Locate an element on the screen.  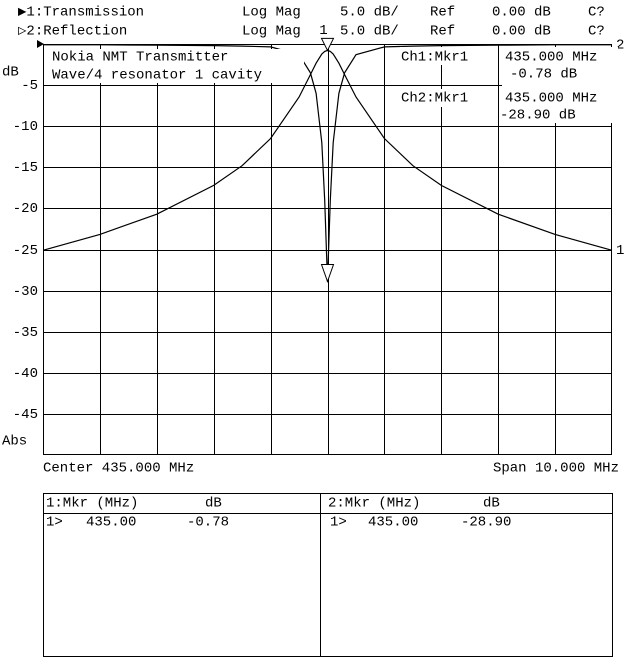
y-tick-label: -35 is located at coordinates (25, 333).